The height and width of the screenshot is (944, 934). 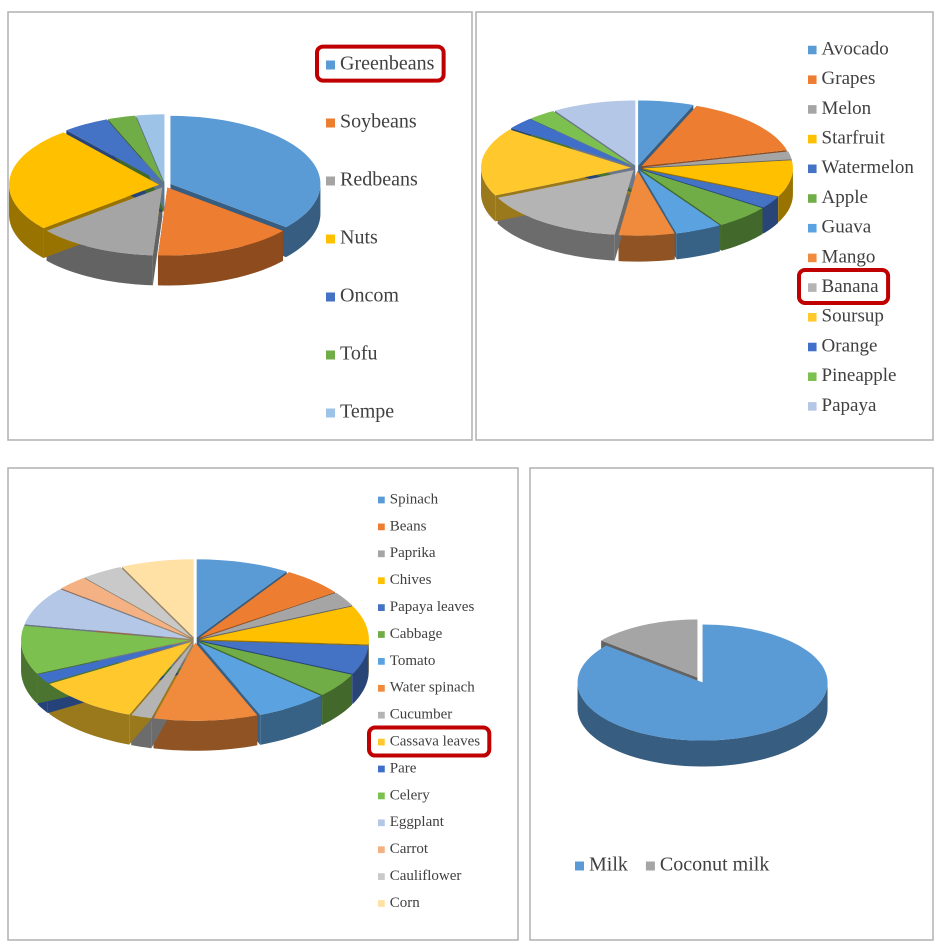 What do you see at coordinates (369, 296) in the screenshot?
I see `legend-label: Oncom` at bounding box center [369, 296].